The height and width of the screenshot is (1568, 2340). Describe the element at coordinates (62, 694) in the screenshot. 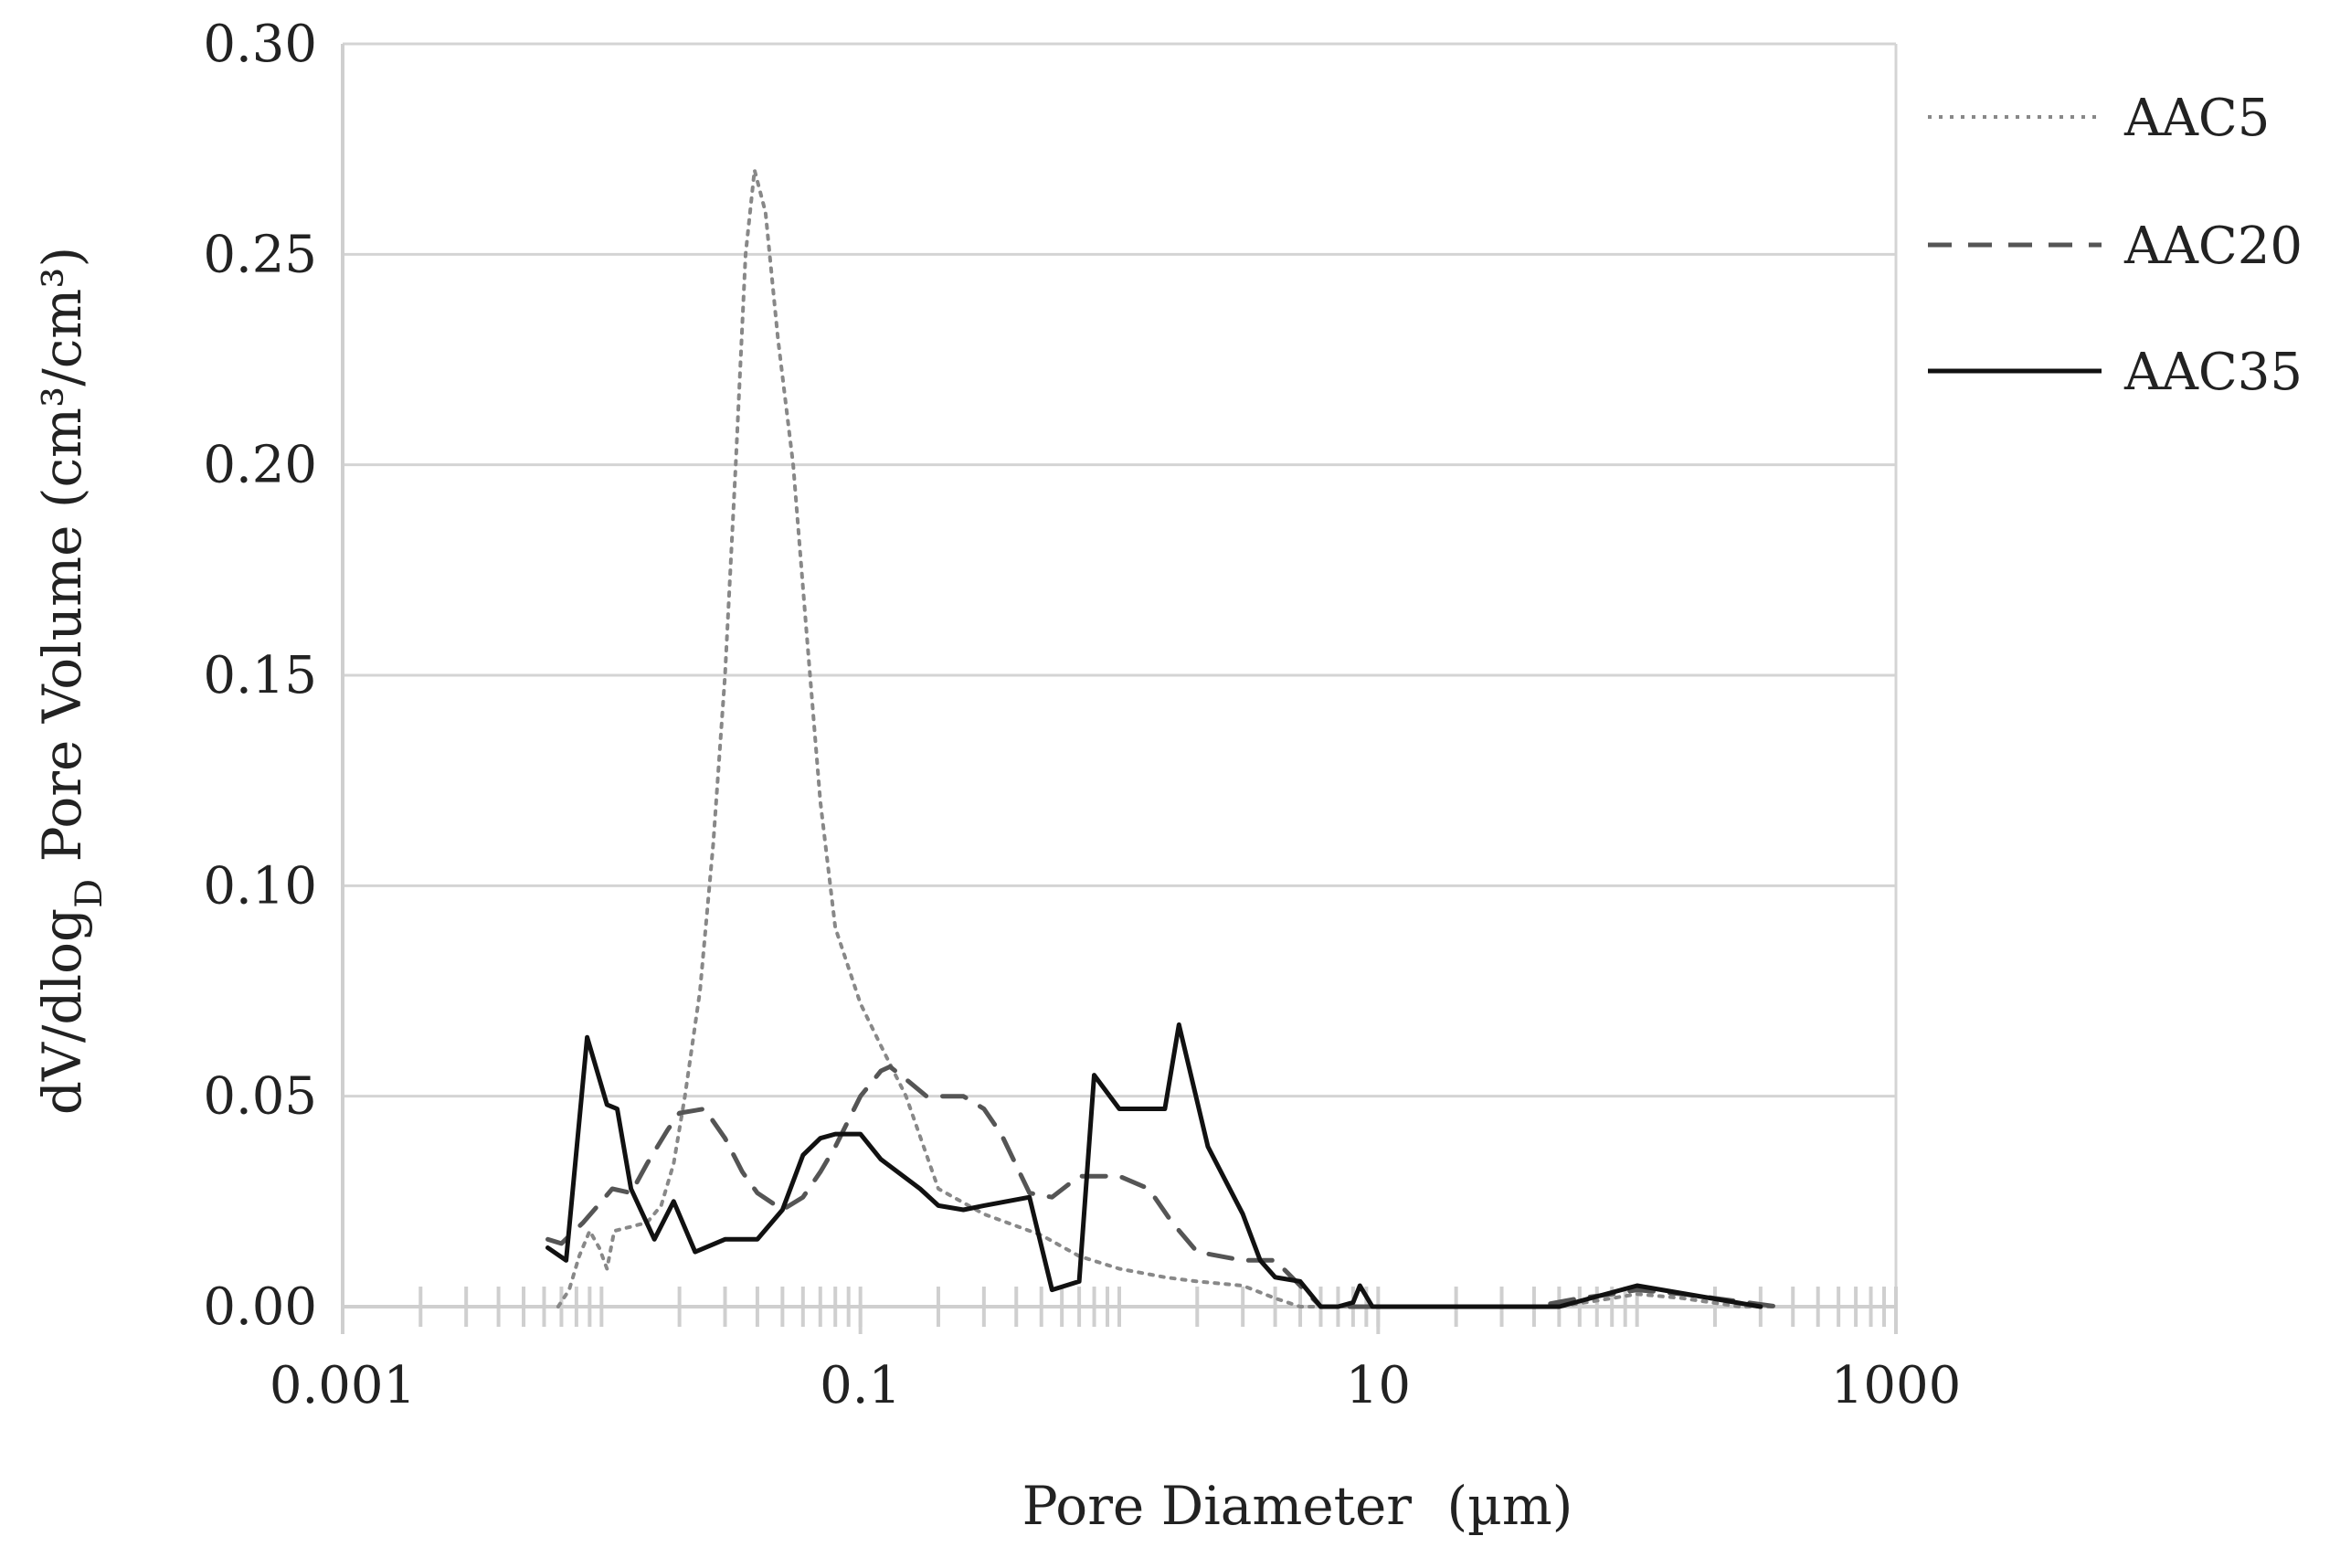

I see `y-axis-title-middle: Pore Volume` at that location.